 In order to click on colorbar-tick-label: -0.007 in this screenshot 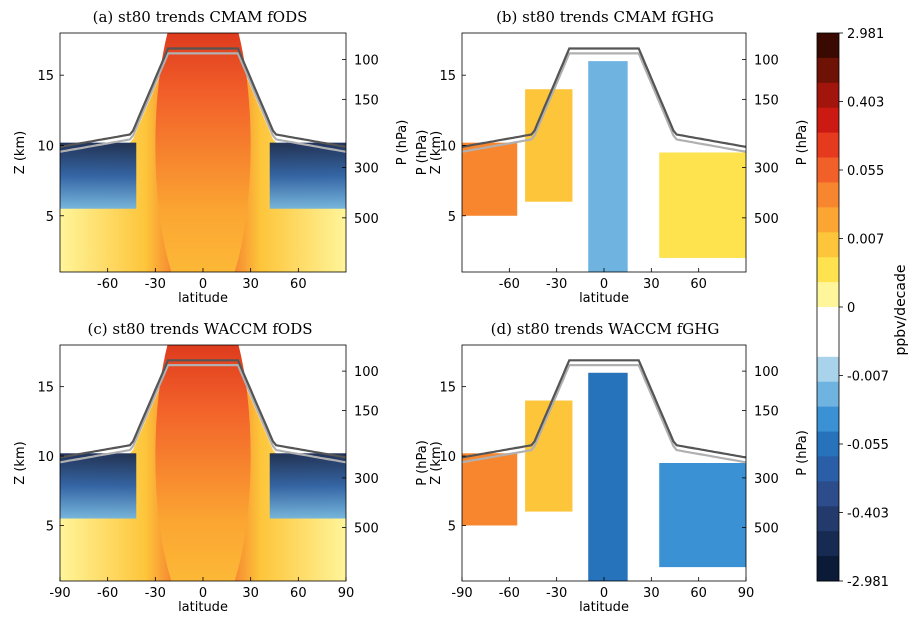, I will do `click(868, 377)`.